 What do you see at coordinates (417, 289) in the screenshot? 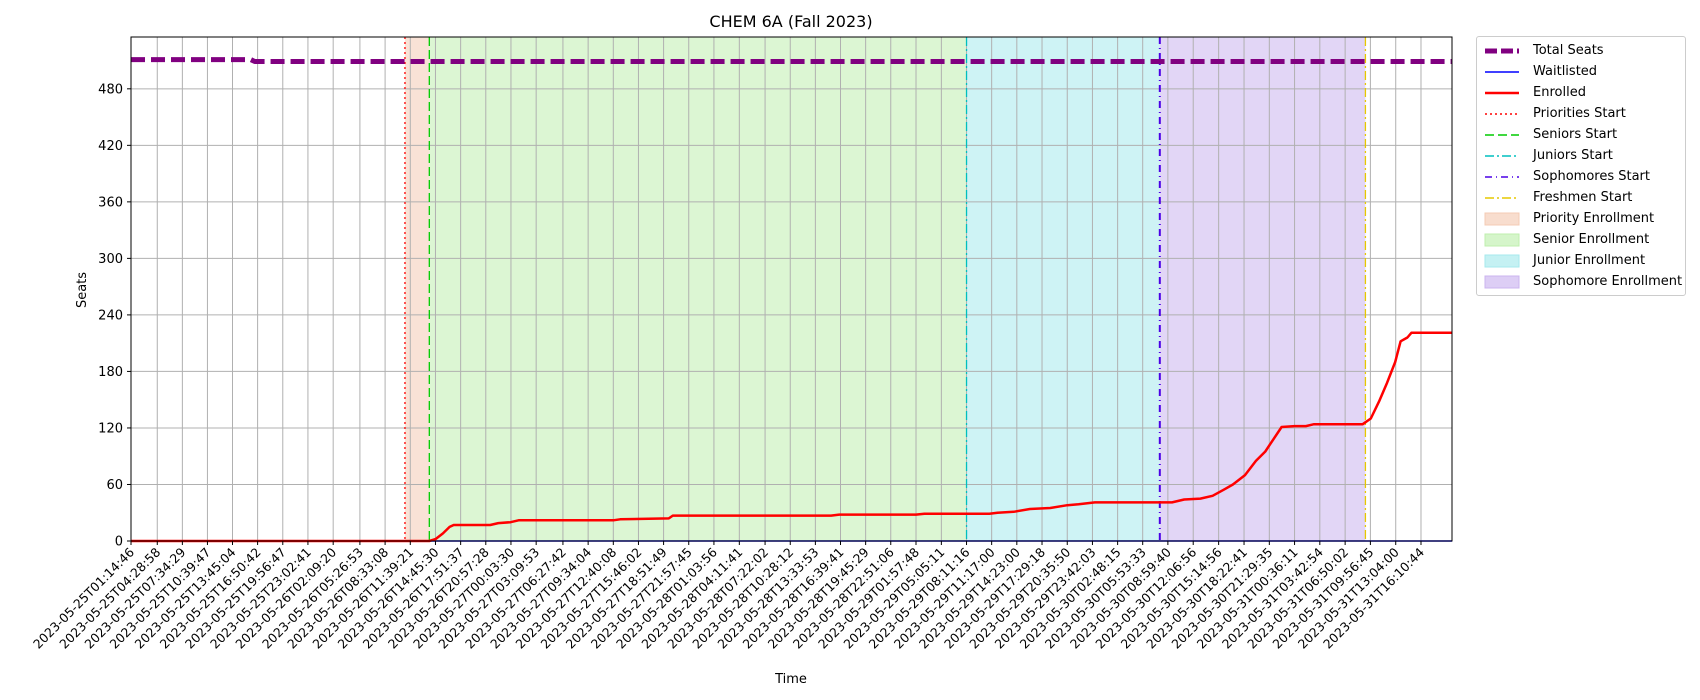
I see `span-priority-enrollment` at bounding box center [417, 289].